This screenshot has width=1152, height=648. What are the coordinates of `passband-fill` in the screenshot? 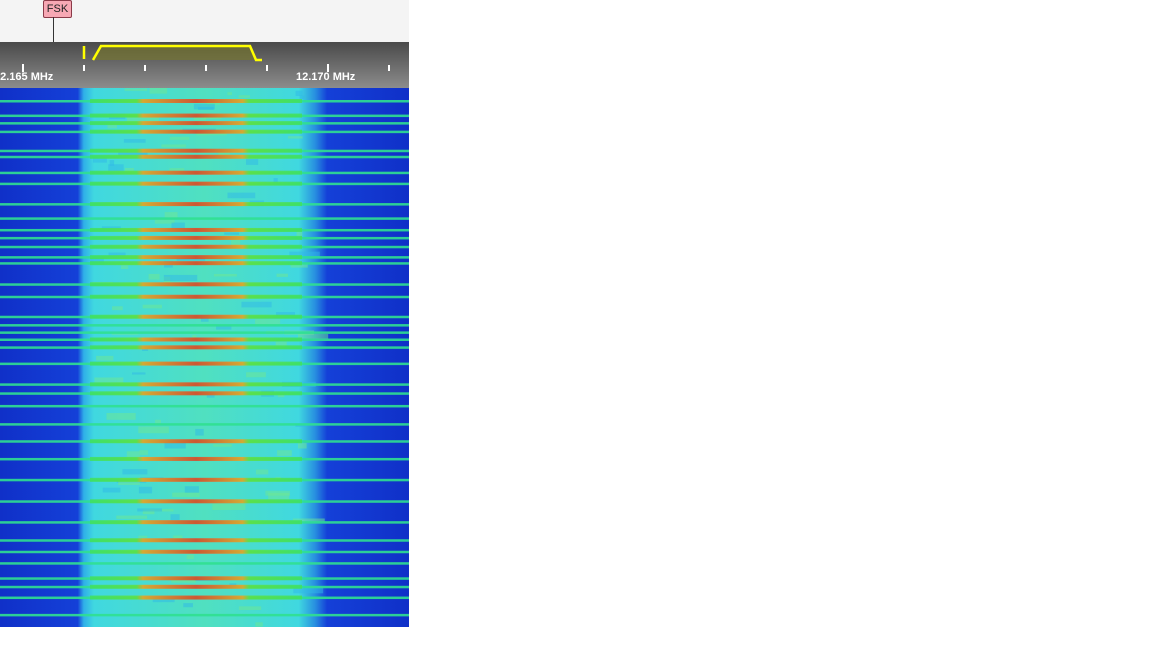 It's located at (175, 53).